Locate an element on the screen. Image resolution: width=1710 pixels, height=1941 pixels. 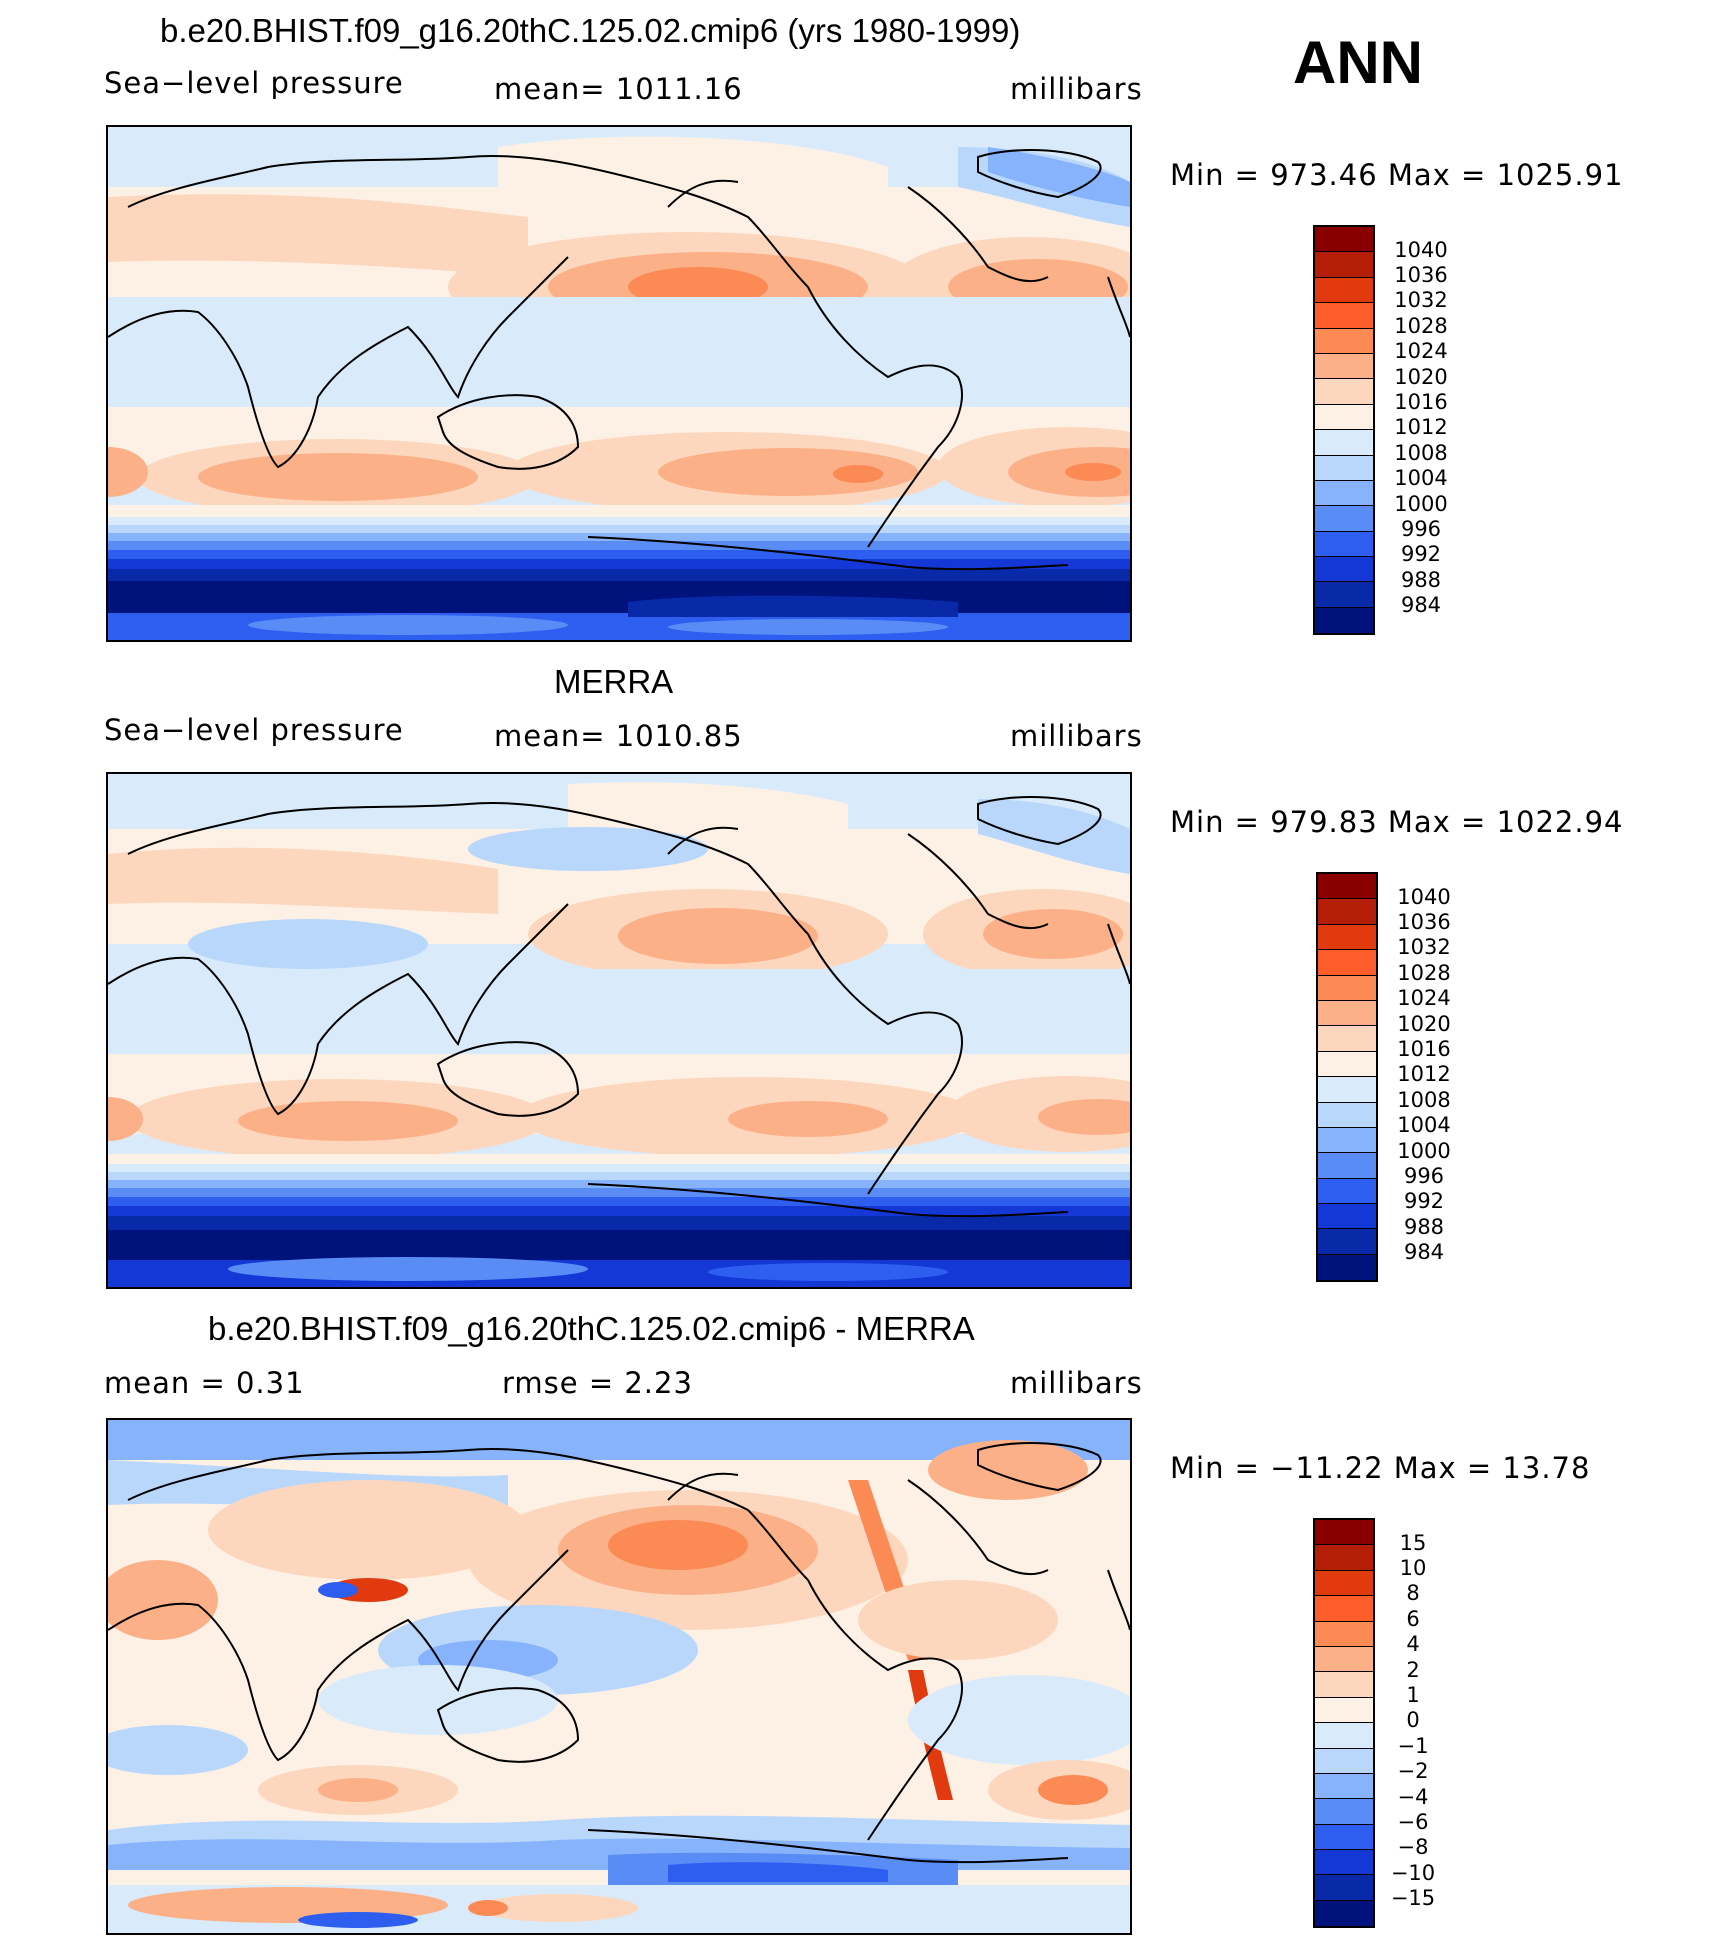
colorbar-label: 8 is located at coordinates (1413, 1593).